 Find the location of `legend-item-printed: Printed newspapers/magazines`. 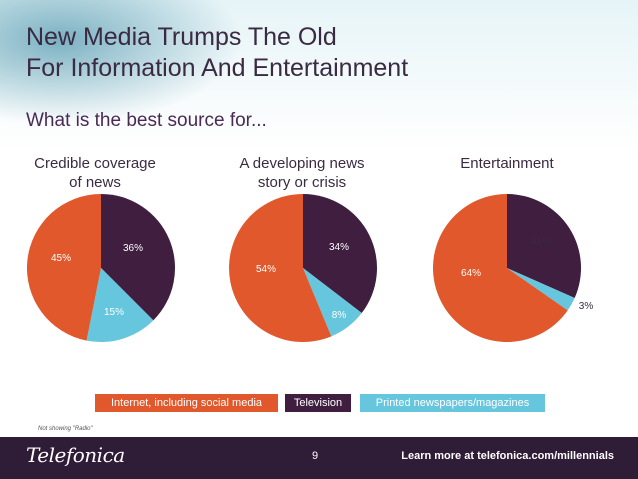

legend-item-printed: Printed newspapers/magazines is located at coordinates (452, 403).